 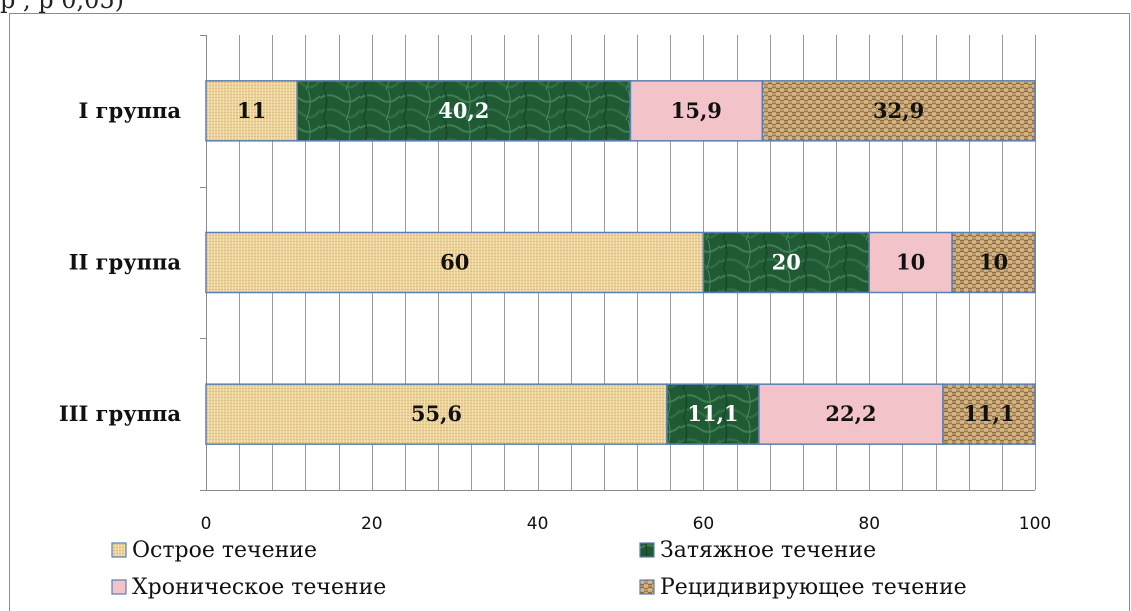 What do you see at coordinates (372, 524) in the screenshot?
I see `x-tick-label: 20` at bounding box center [372, 524].